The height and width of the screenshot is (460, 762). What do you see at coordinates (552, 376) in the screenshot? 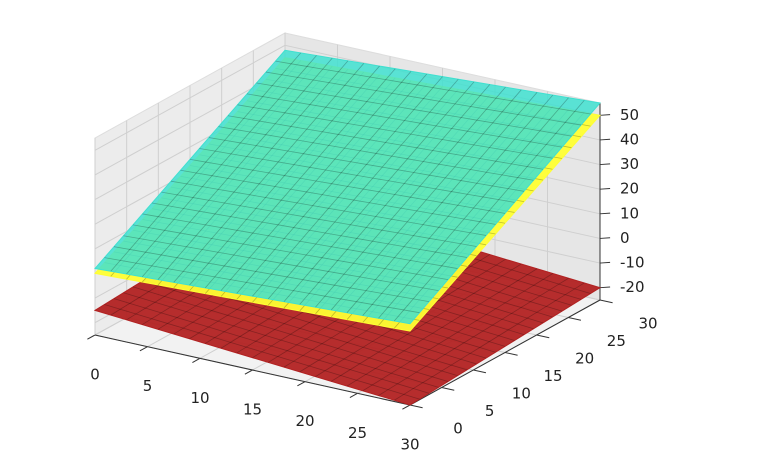
I see `y-tick-label: 15` at bounding box center [552, 376].